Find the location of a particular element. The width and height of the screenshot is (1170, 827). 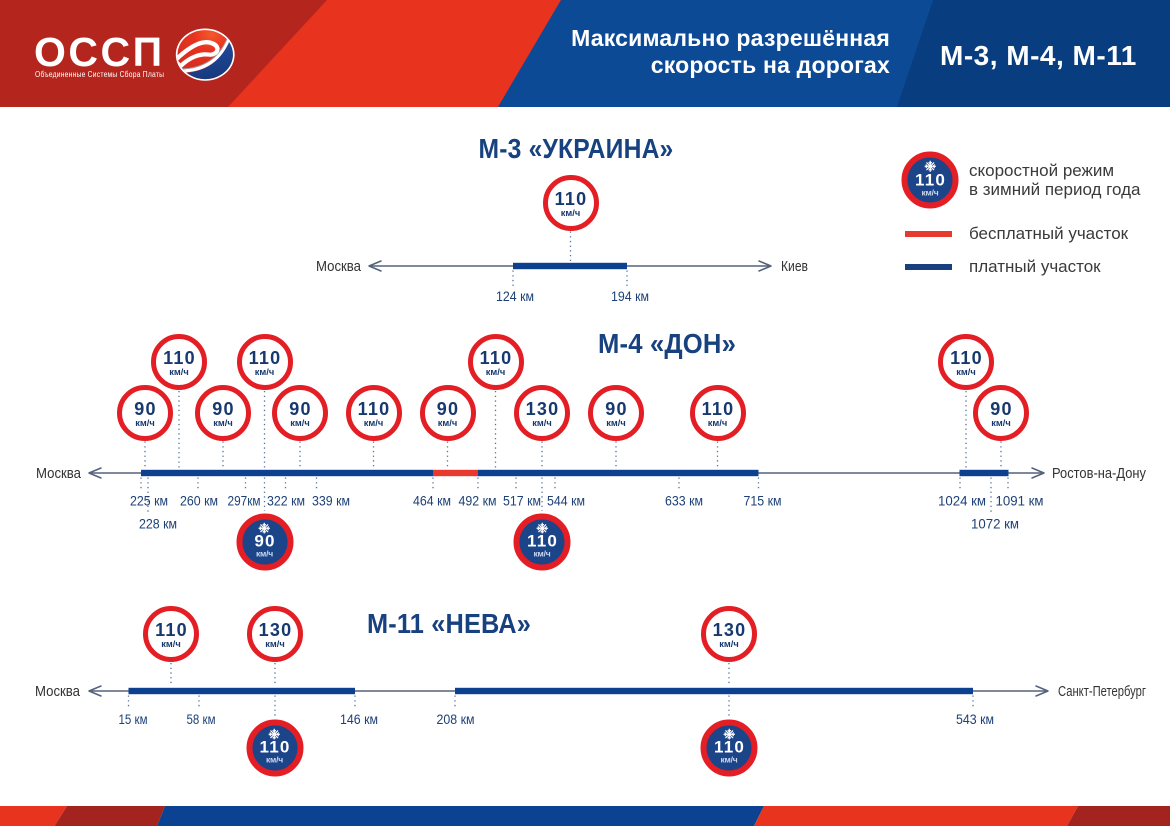

svg-text: 15 км is located at coordinates (133, 719).